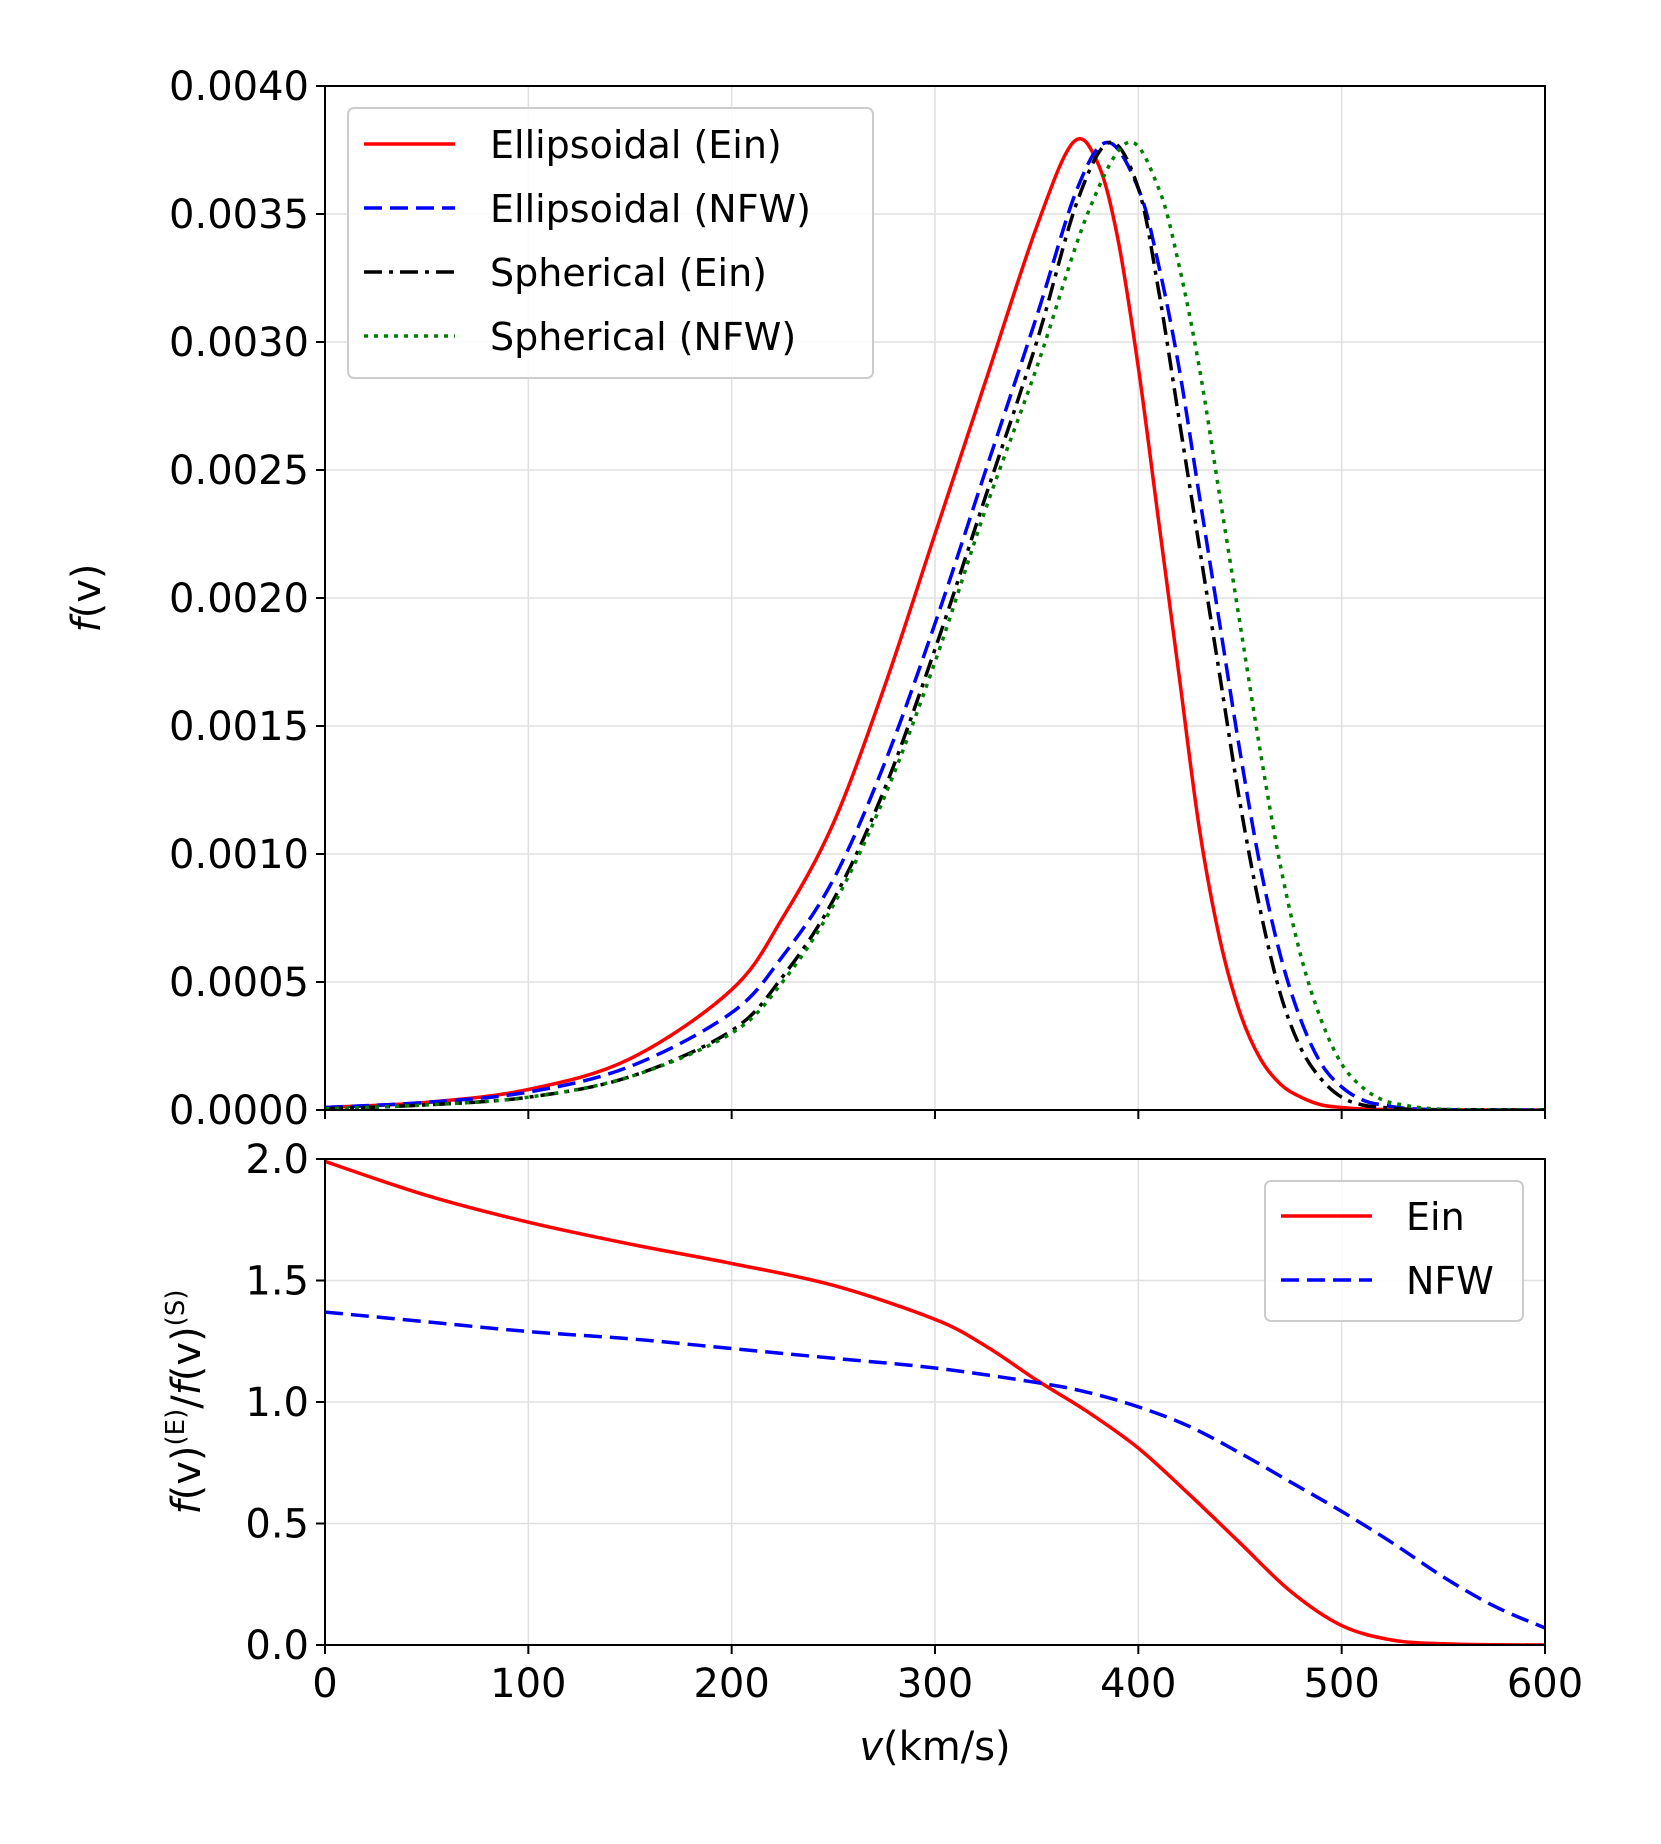 Image resolution: width=1661 pixels, height=1844 pixels. I want to click on bottom-y-axis-label: f(v)(E)/f(v)(S), so click(185, 1402).